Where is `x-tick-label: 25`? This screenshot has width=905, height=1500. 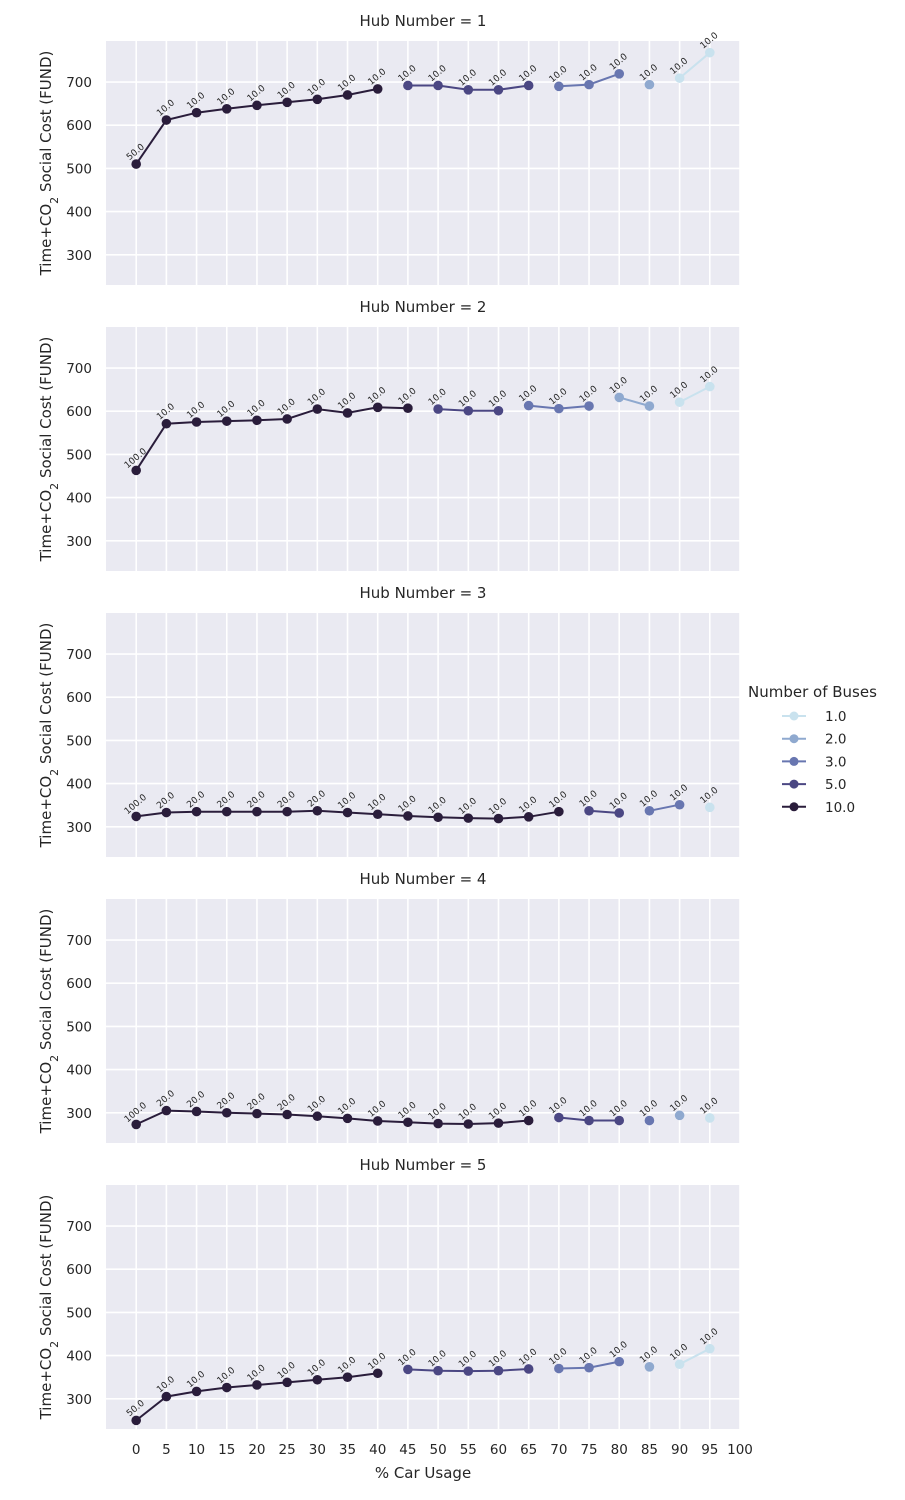 x-tick-label: 25 is located at coordinates (287, 1450).